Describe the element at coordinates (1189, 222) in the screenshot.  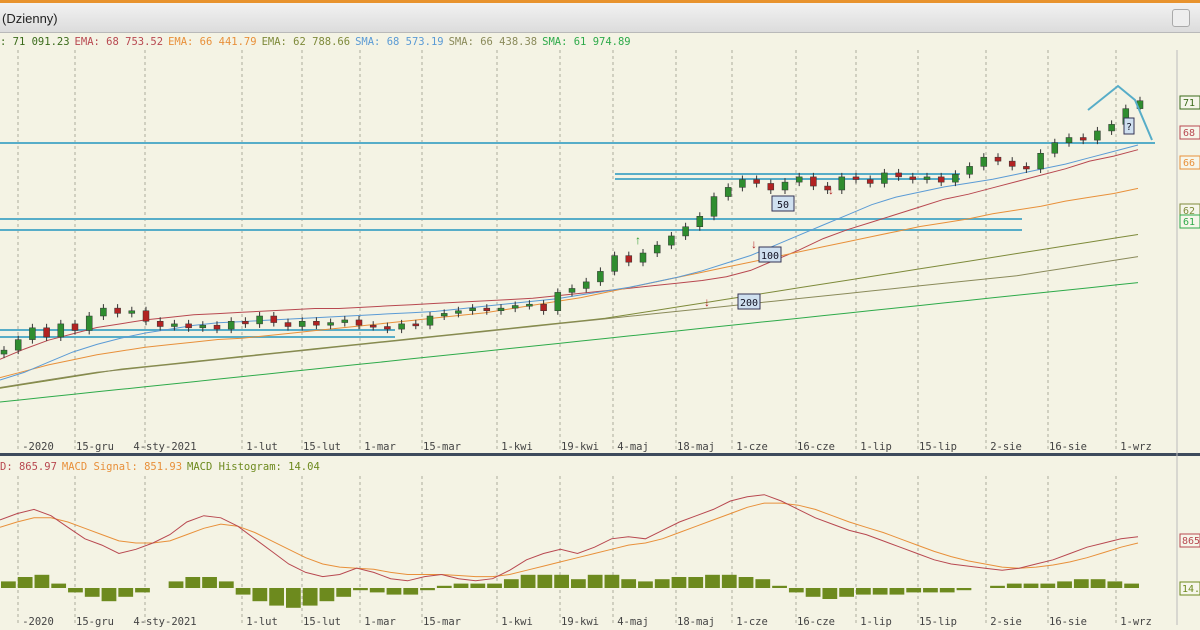
I see `right-axis-label: 61` at that location.